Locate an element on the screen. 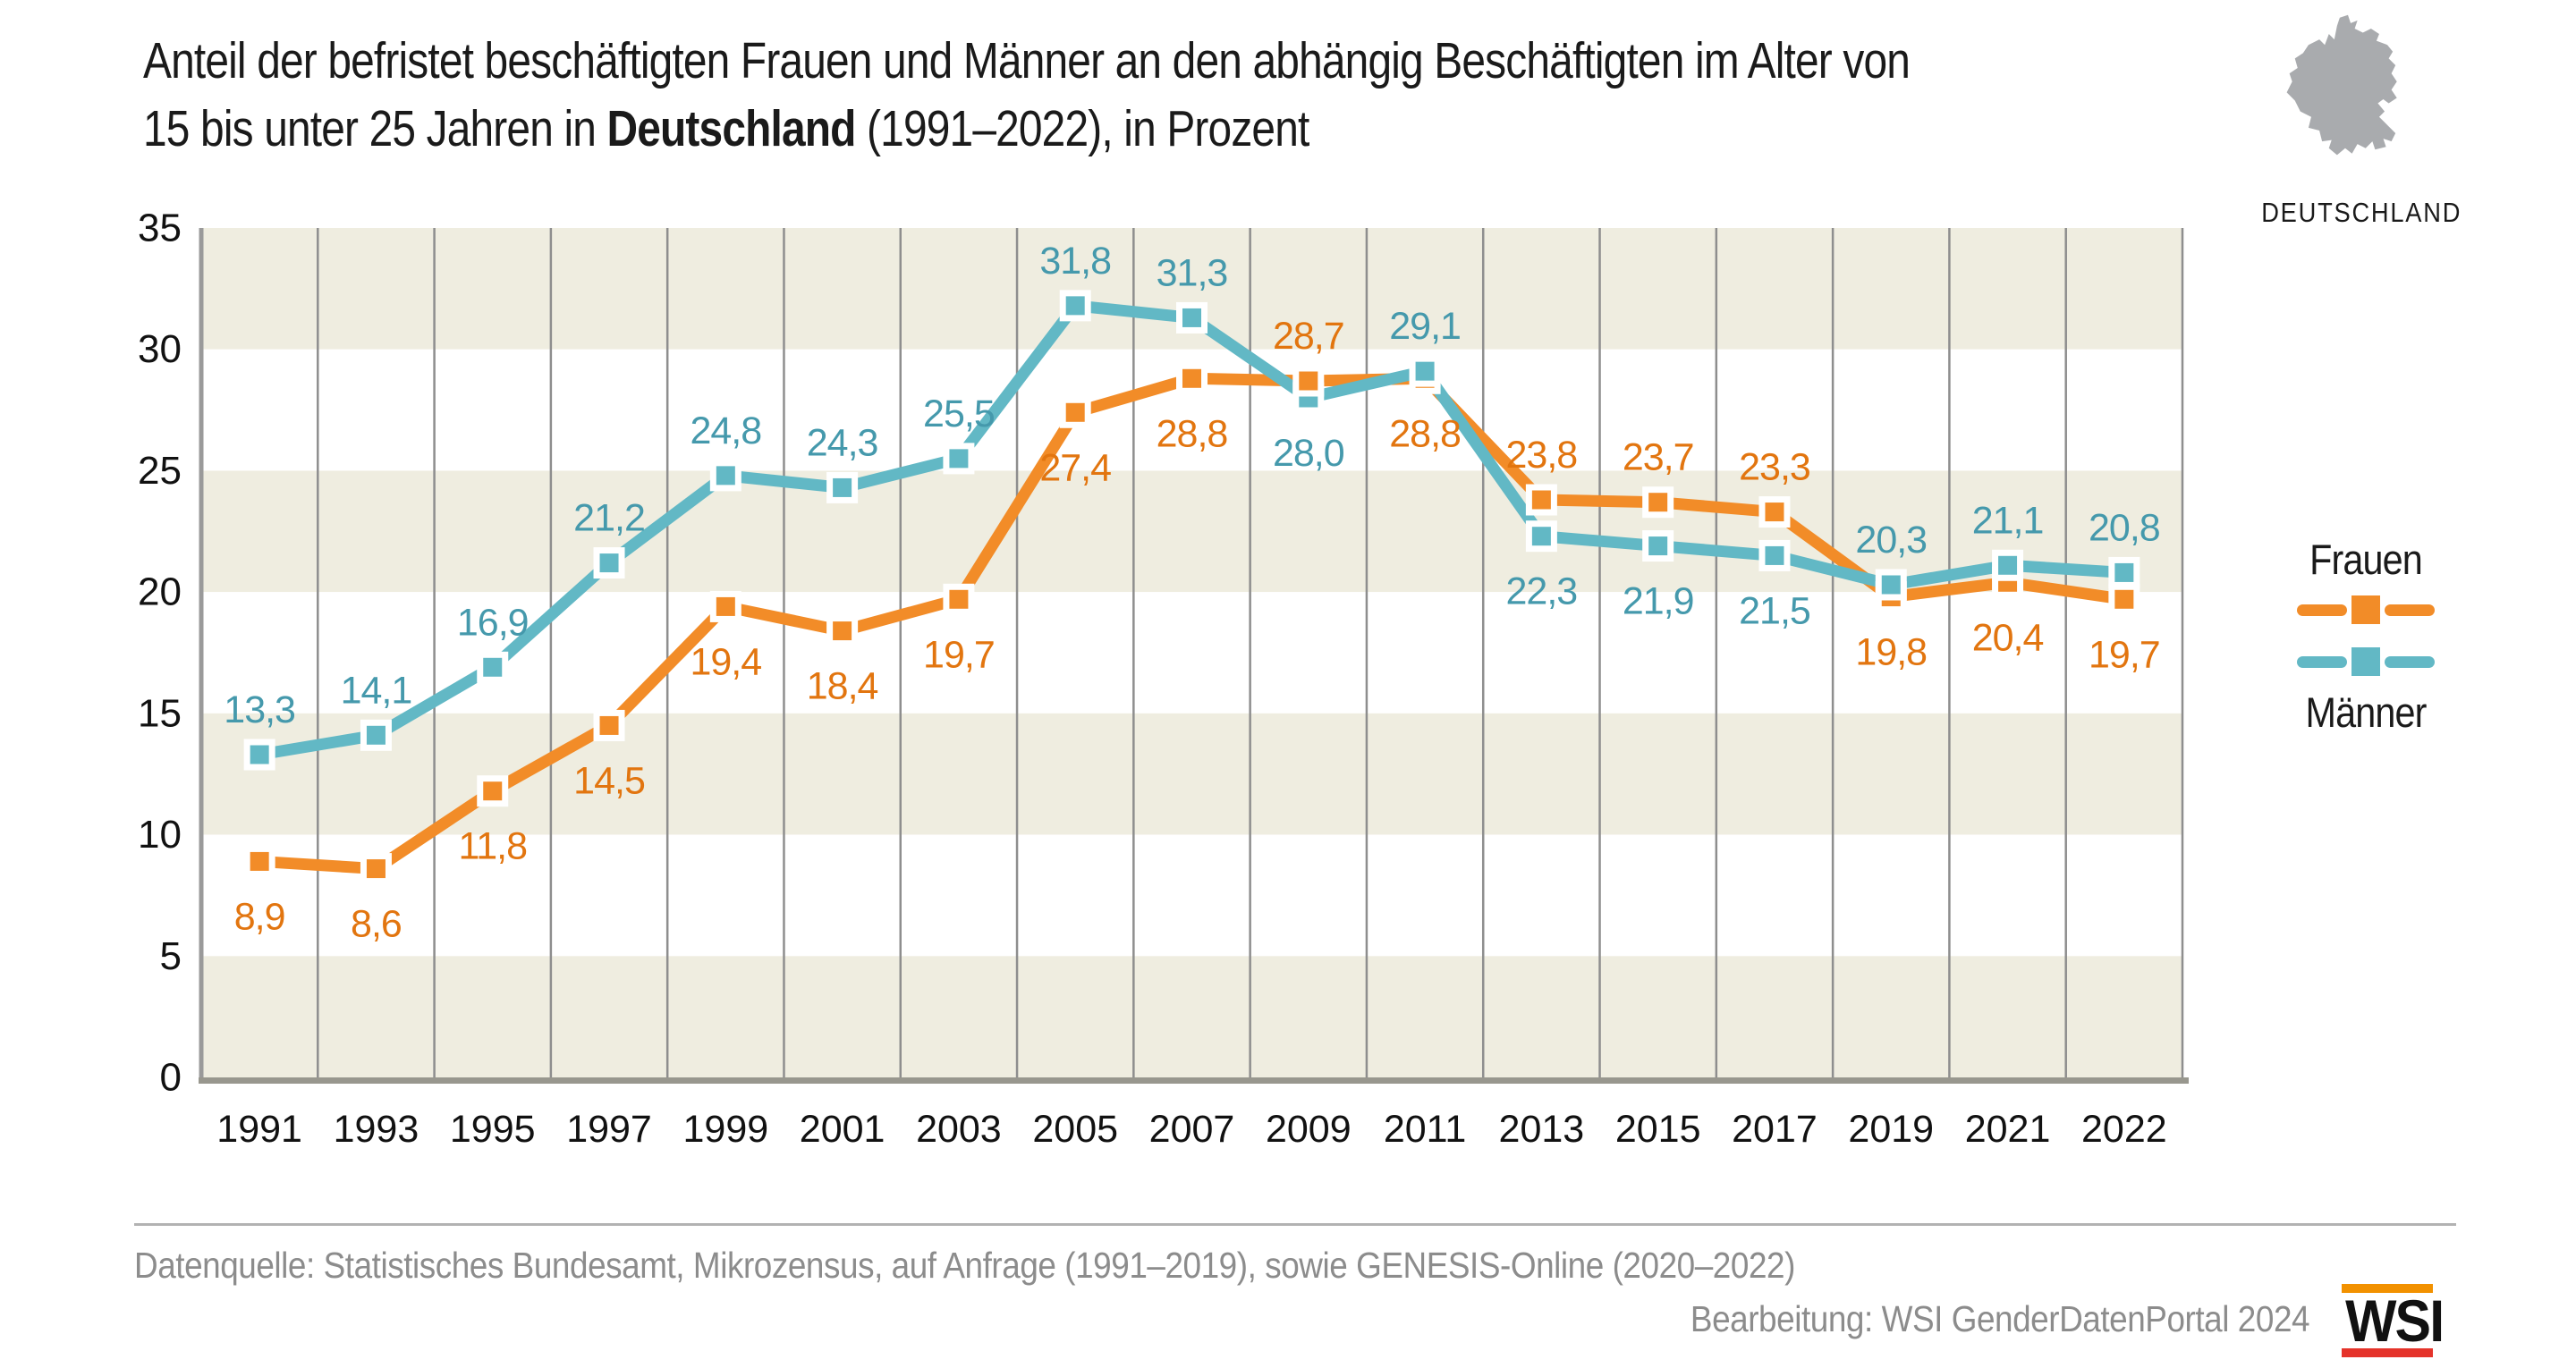 This screenshot has height=1368, width=2576. x-axis-tick-label: 2009 is located at coordinates (1309, 1130).